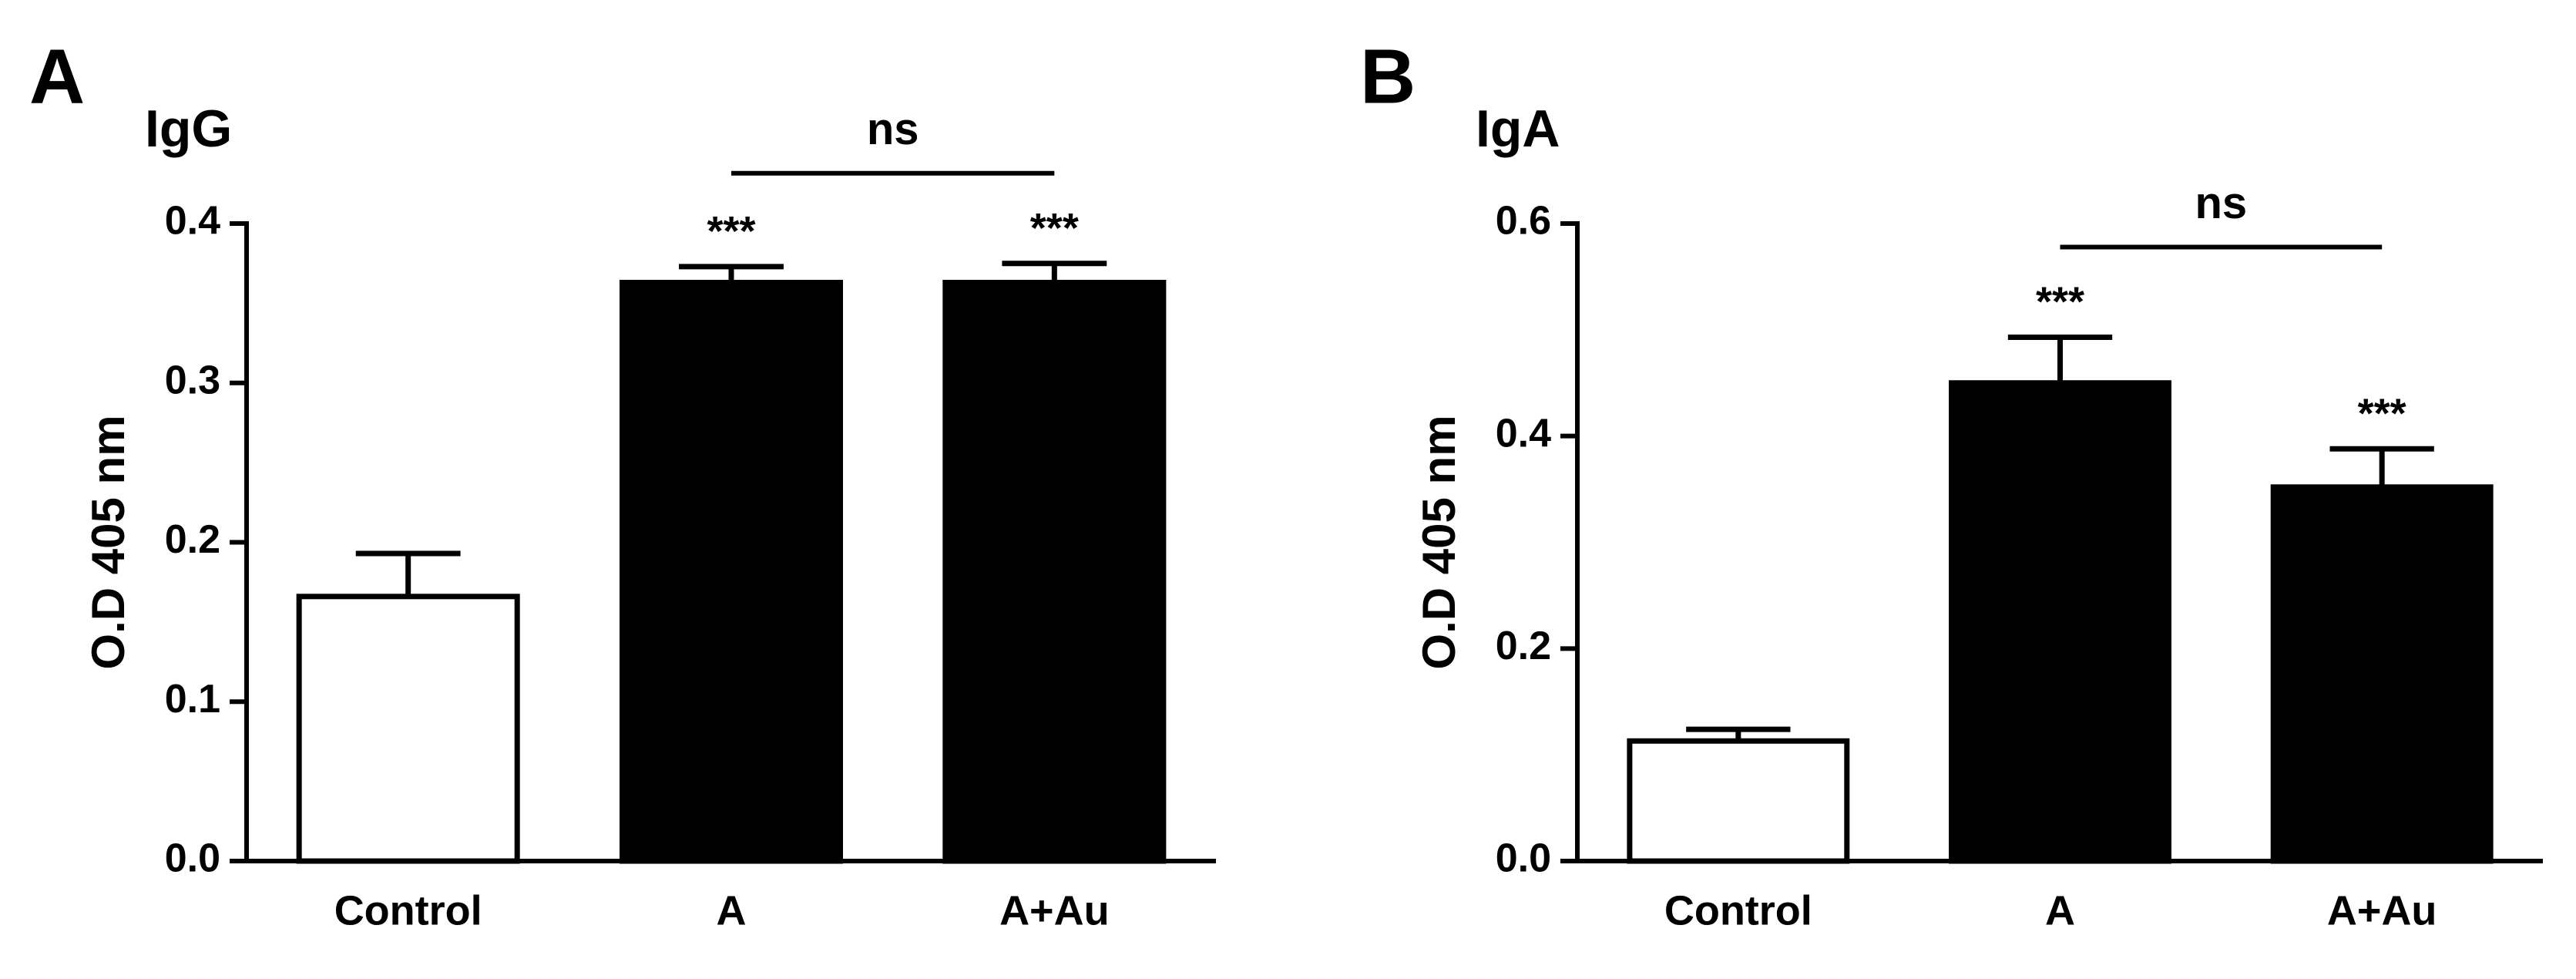 The width and height of the screenshot is (2576, 979). What do you see at coordinates (1388, 76) in the screenshot?
I see `panel-label: B` at bounding box center [1388, 76].